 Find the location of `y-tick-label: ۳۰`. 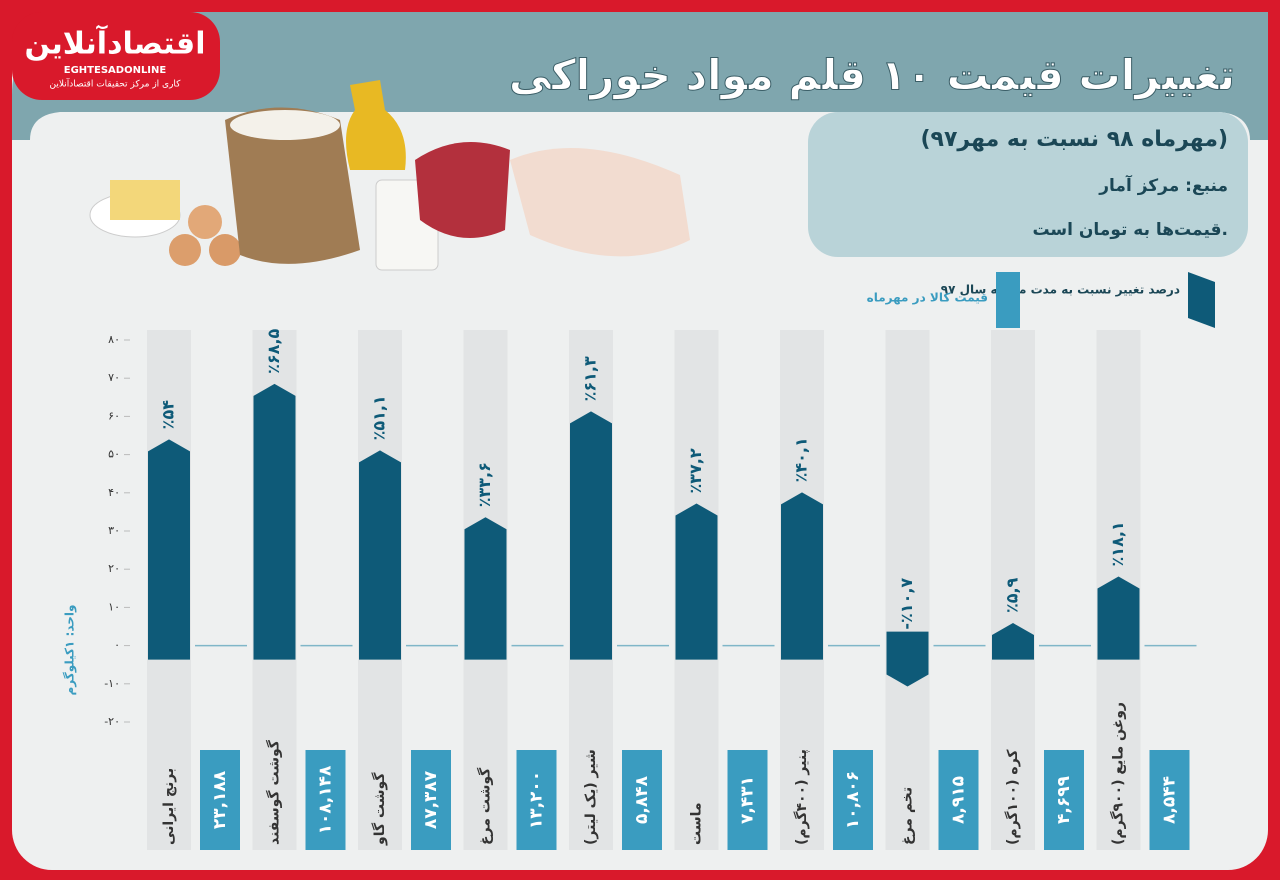

y-tick-label: ۳۰ is located at coordinates (114, 530).